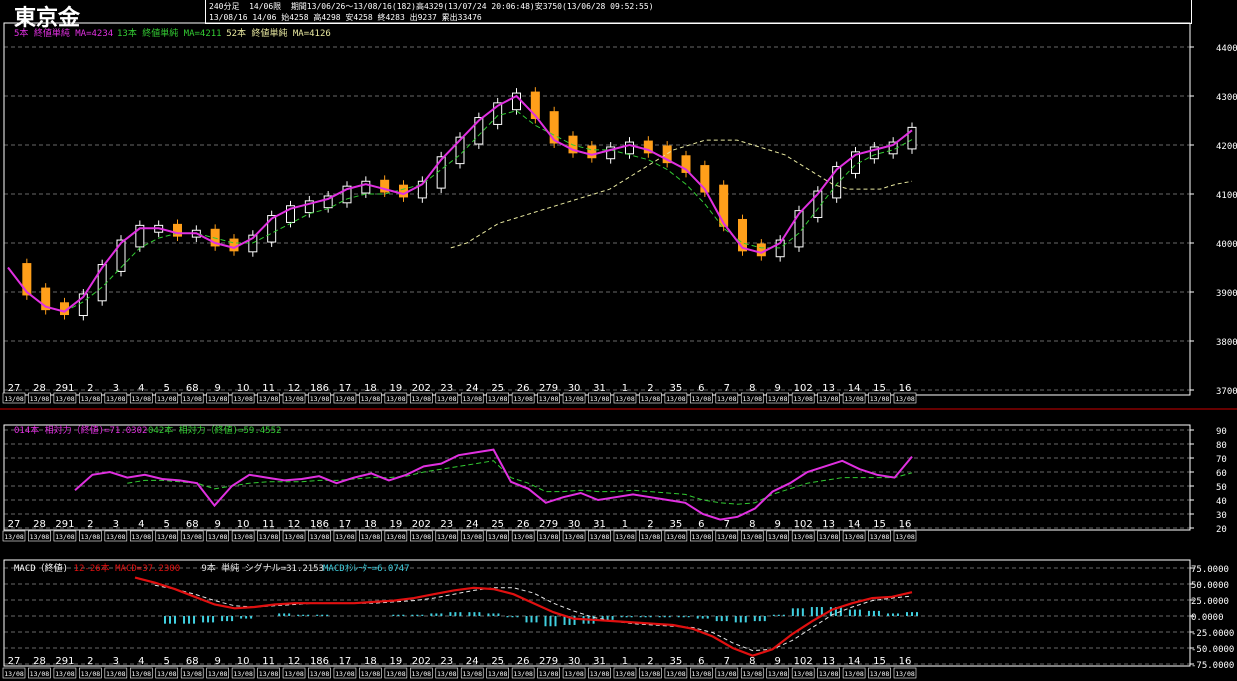 The width and height of the screenshot is (1237, 681). What do you see at coordinates (1226, 343) in the screenshot?
I see `y-tick-label: 3800` at bounding box center [1226, 343].